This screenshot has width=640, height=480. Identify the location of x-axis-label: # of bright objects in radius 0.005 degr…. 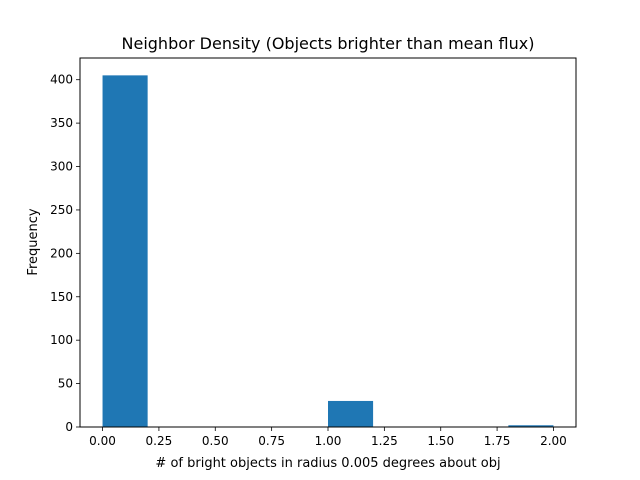
(327, 463).